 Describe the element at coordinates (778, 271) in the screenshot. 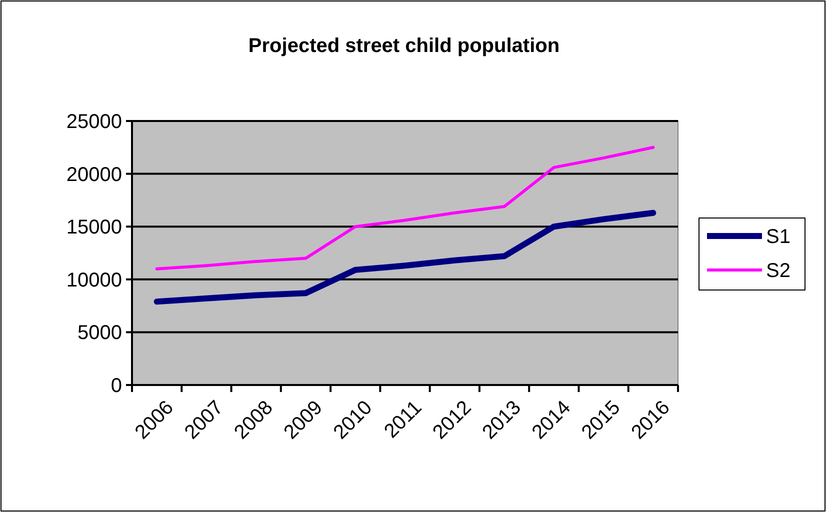

I see `legend-label: S2` at that location.